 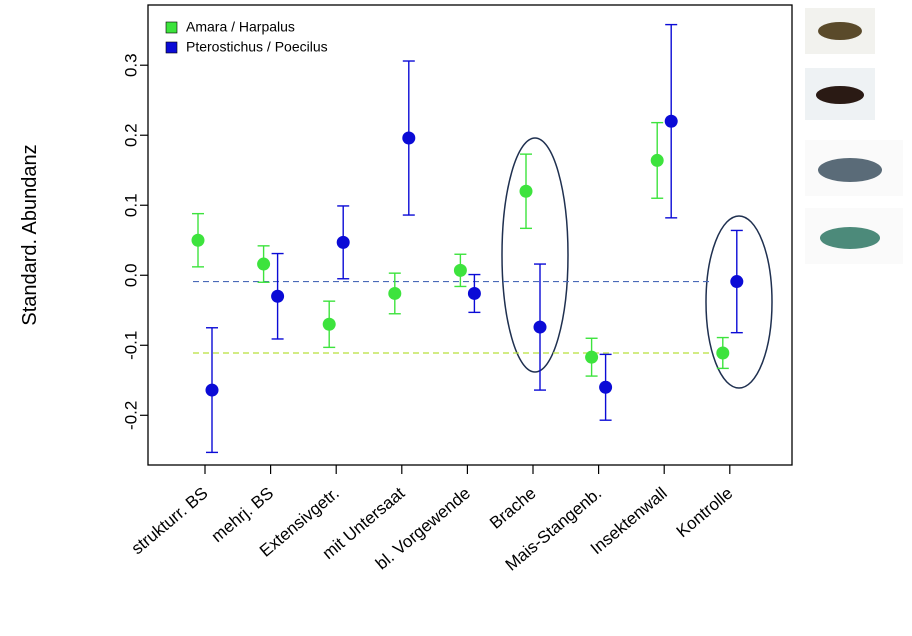 What do you see at coordinates (854, 136) in the screenshot?
I see `beetle-images` at bounding box center [854, 136].